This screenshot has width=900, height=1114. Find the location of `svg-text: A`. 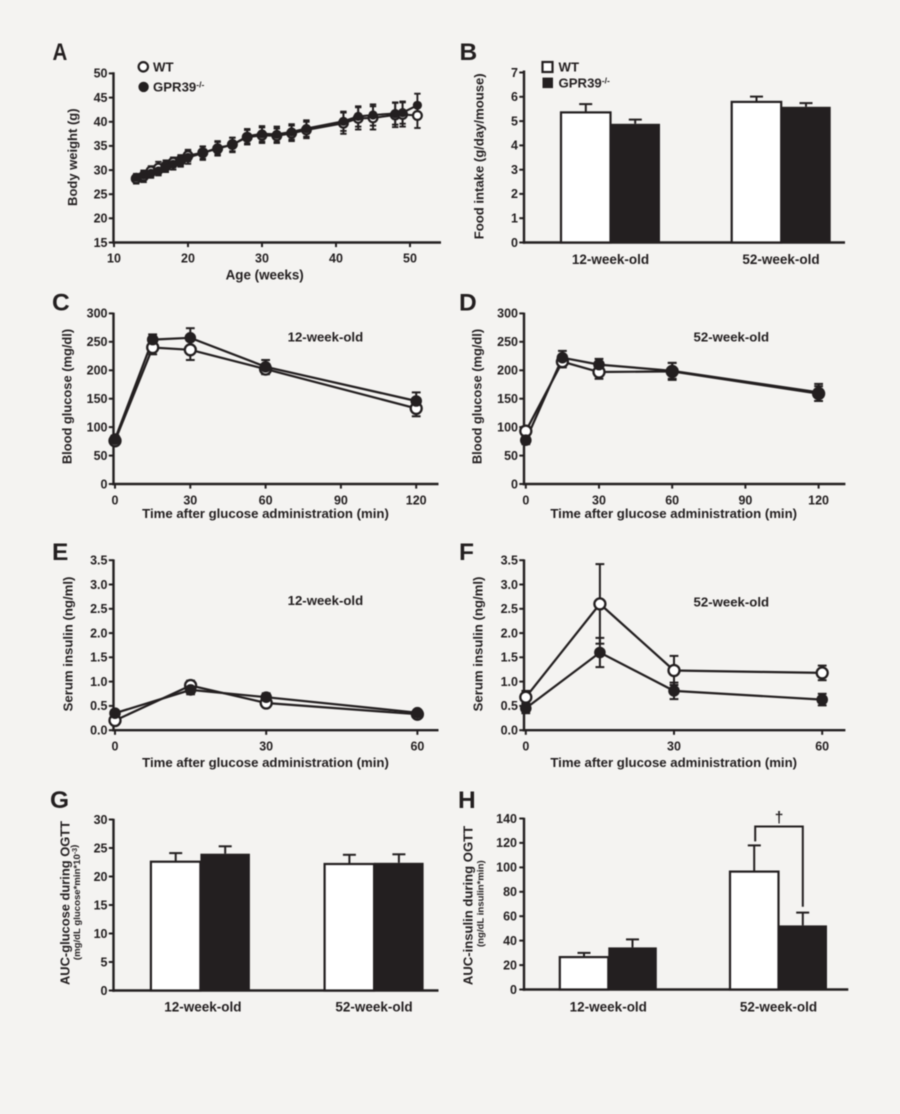

svg-text: A is located at coordinates (60, 52).